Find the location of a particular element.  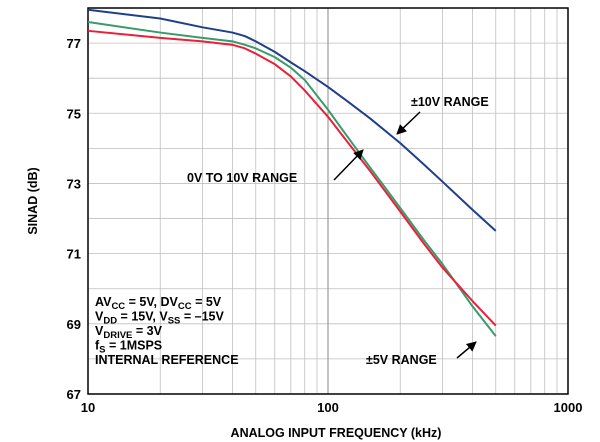

condition-line: AVCC = 5V, DVCC = 5V is located at coordinates (158, 303).